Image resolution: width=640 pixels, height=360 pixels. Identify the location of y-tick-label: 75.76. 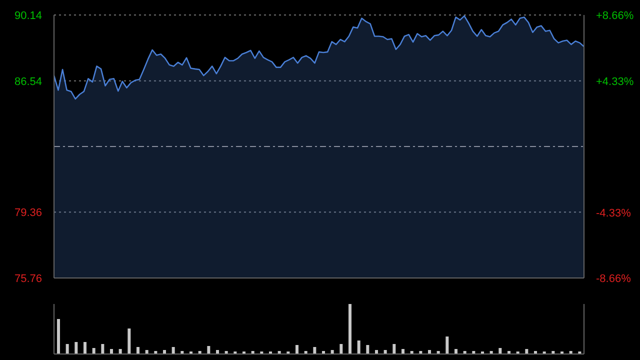
(28, 279).